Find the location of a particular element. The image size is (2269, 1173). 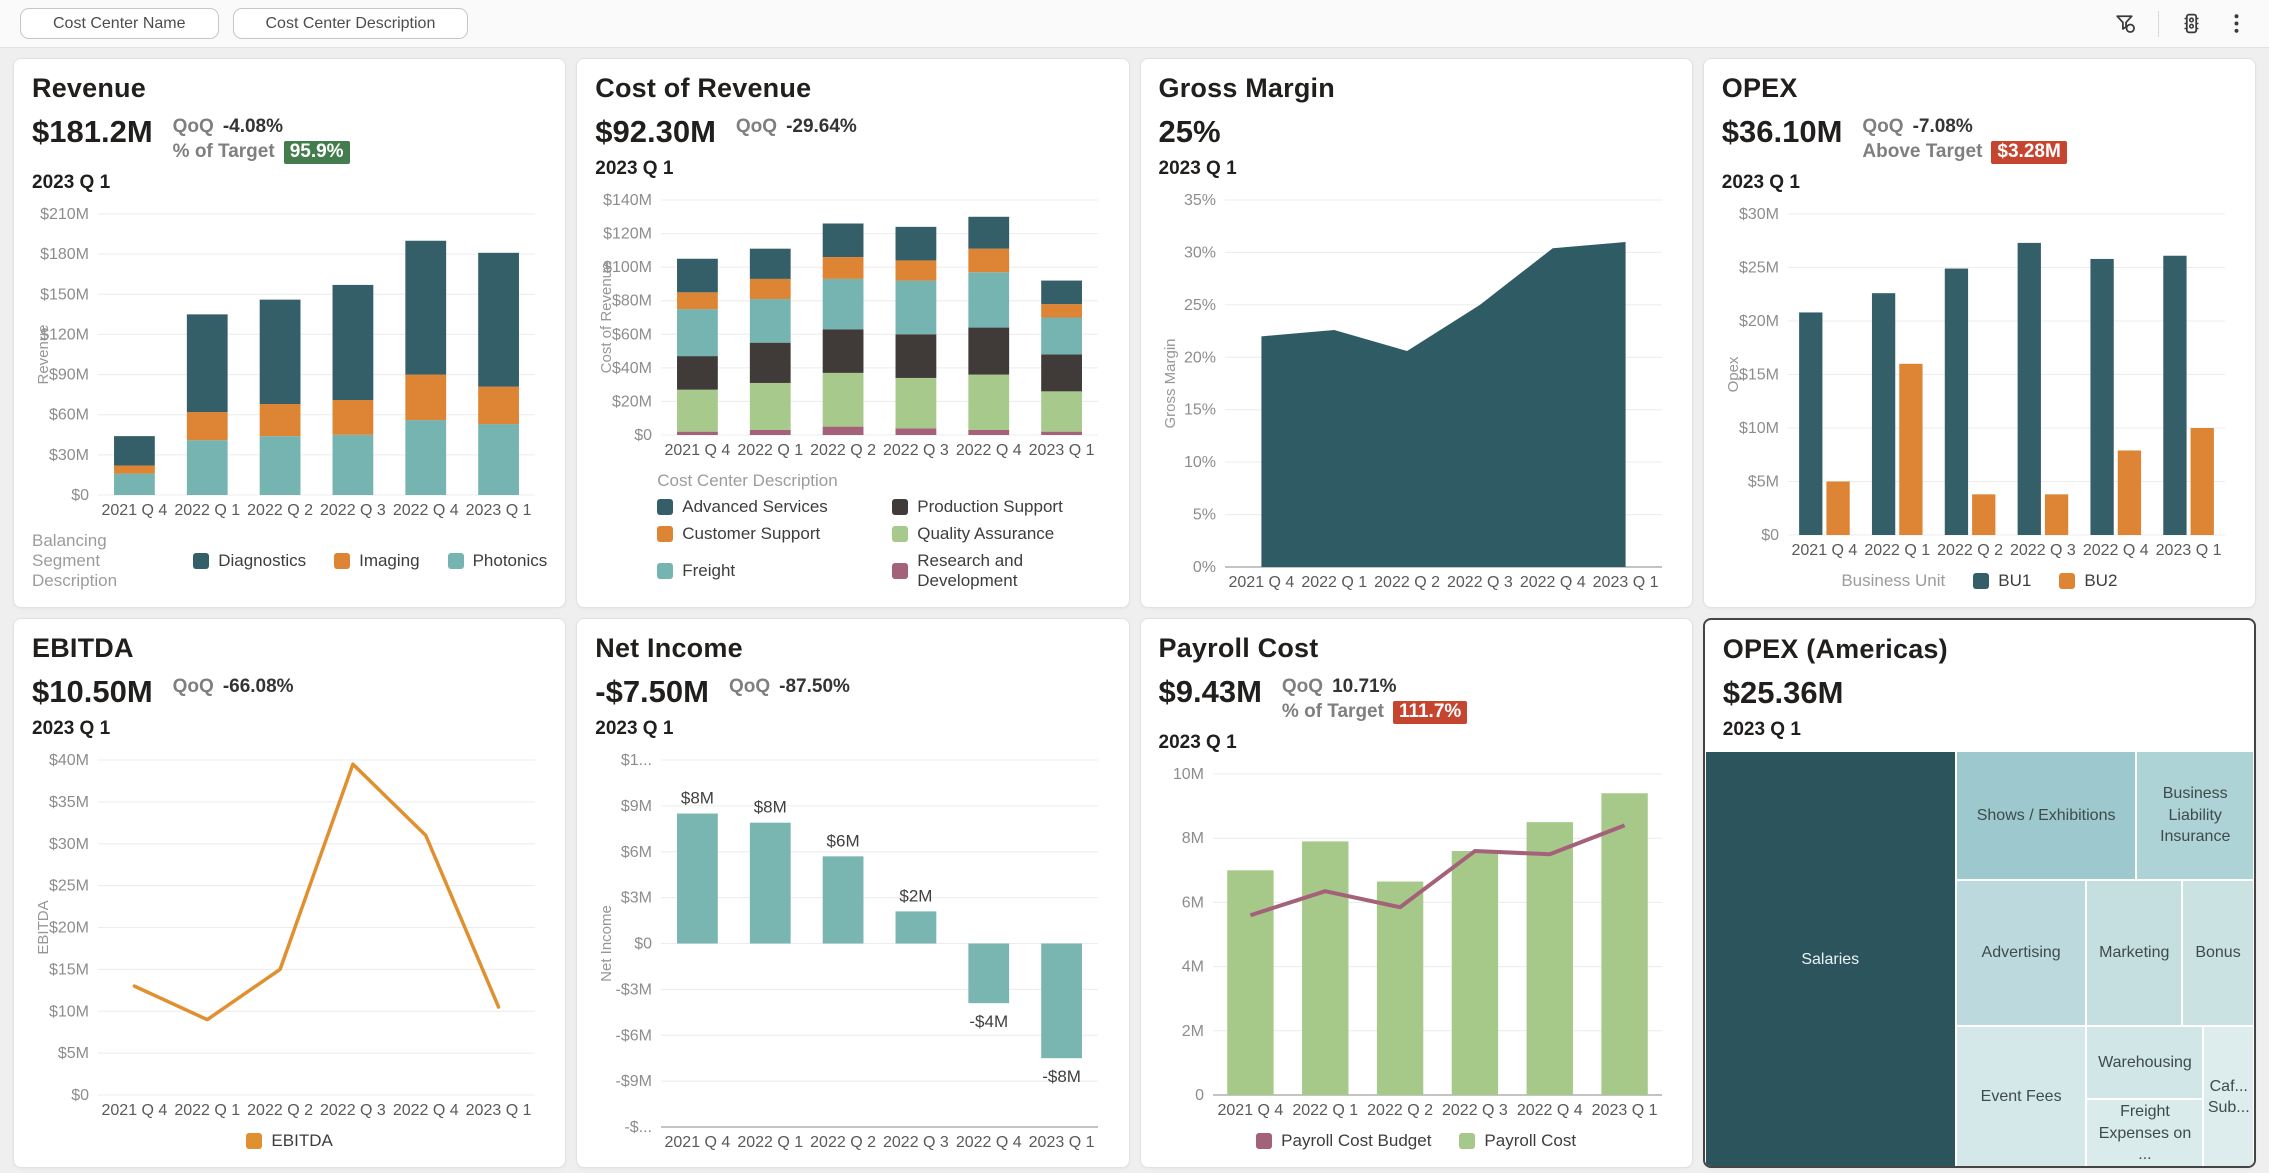

legend-item: Freight is located at coordinates (774, 571).